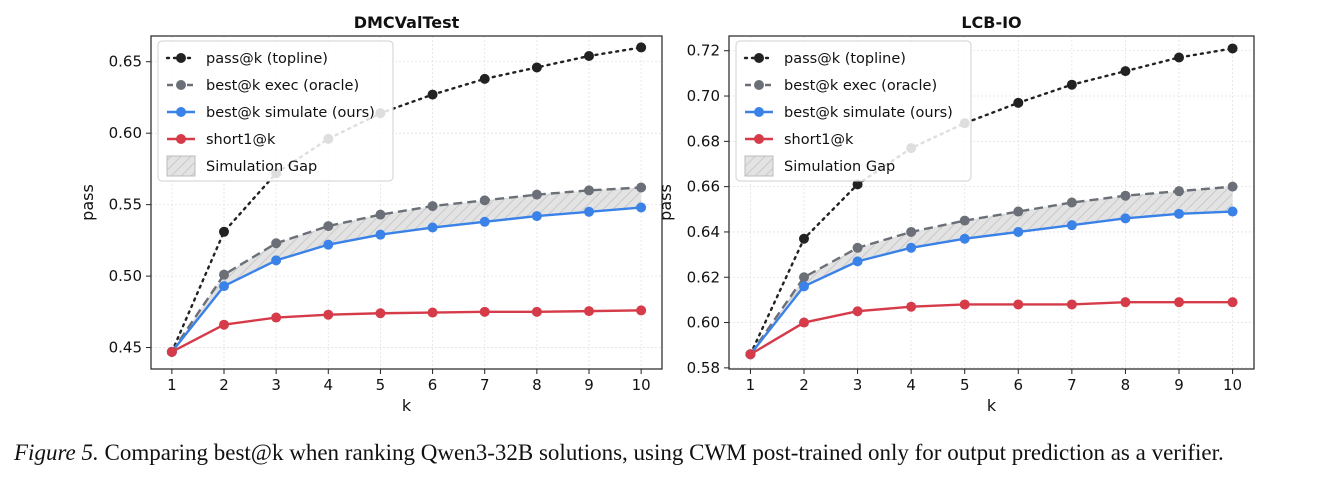 The width and height of the screenshot is (1337, 478). Describe the element at coordinates (56, 452) in the screenshot. I see `caption-label: Figure 5.` at that location.